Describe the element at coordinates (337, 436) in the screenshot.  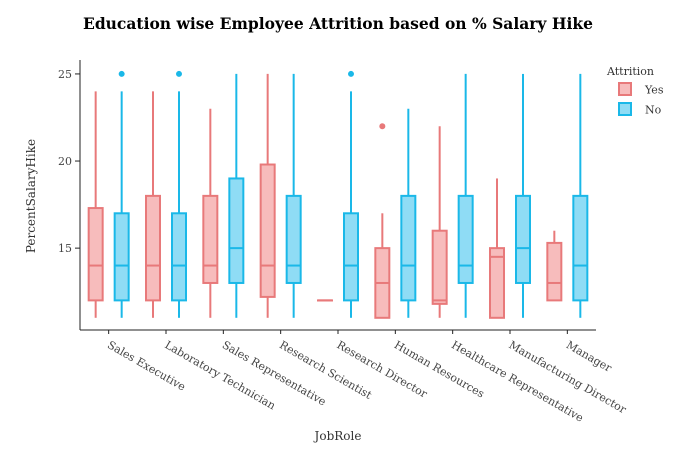
I see `x-axis-title: JobRole` at that location.